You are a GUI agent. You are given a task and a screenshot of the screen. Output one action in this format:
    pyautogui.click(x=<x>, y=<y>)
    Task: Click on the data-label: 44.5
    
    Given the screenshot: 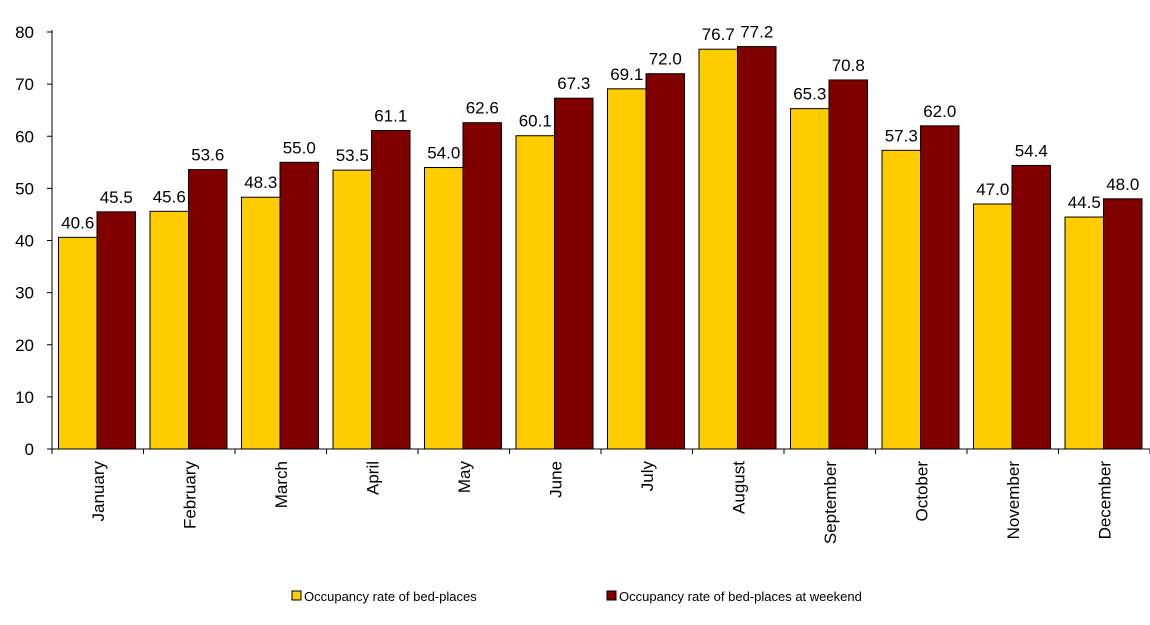 What is the action you would take?
    pyautogui.click(x=1084, y=202)
    